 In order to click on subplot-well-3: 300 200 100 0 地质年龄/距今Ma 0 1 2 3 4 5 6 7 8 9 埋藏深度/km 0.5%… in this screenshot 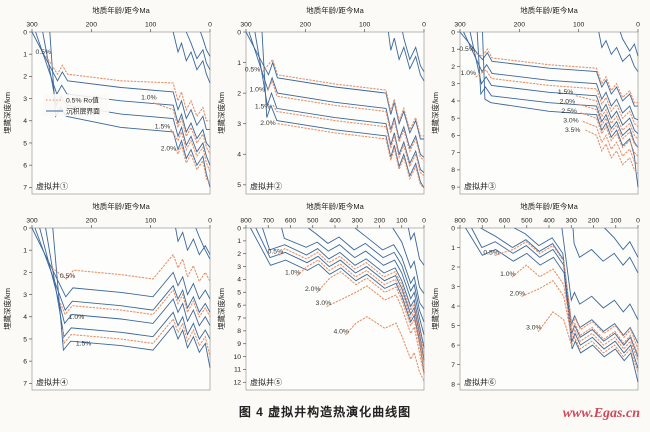, I will do `click(537, 102)`.